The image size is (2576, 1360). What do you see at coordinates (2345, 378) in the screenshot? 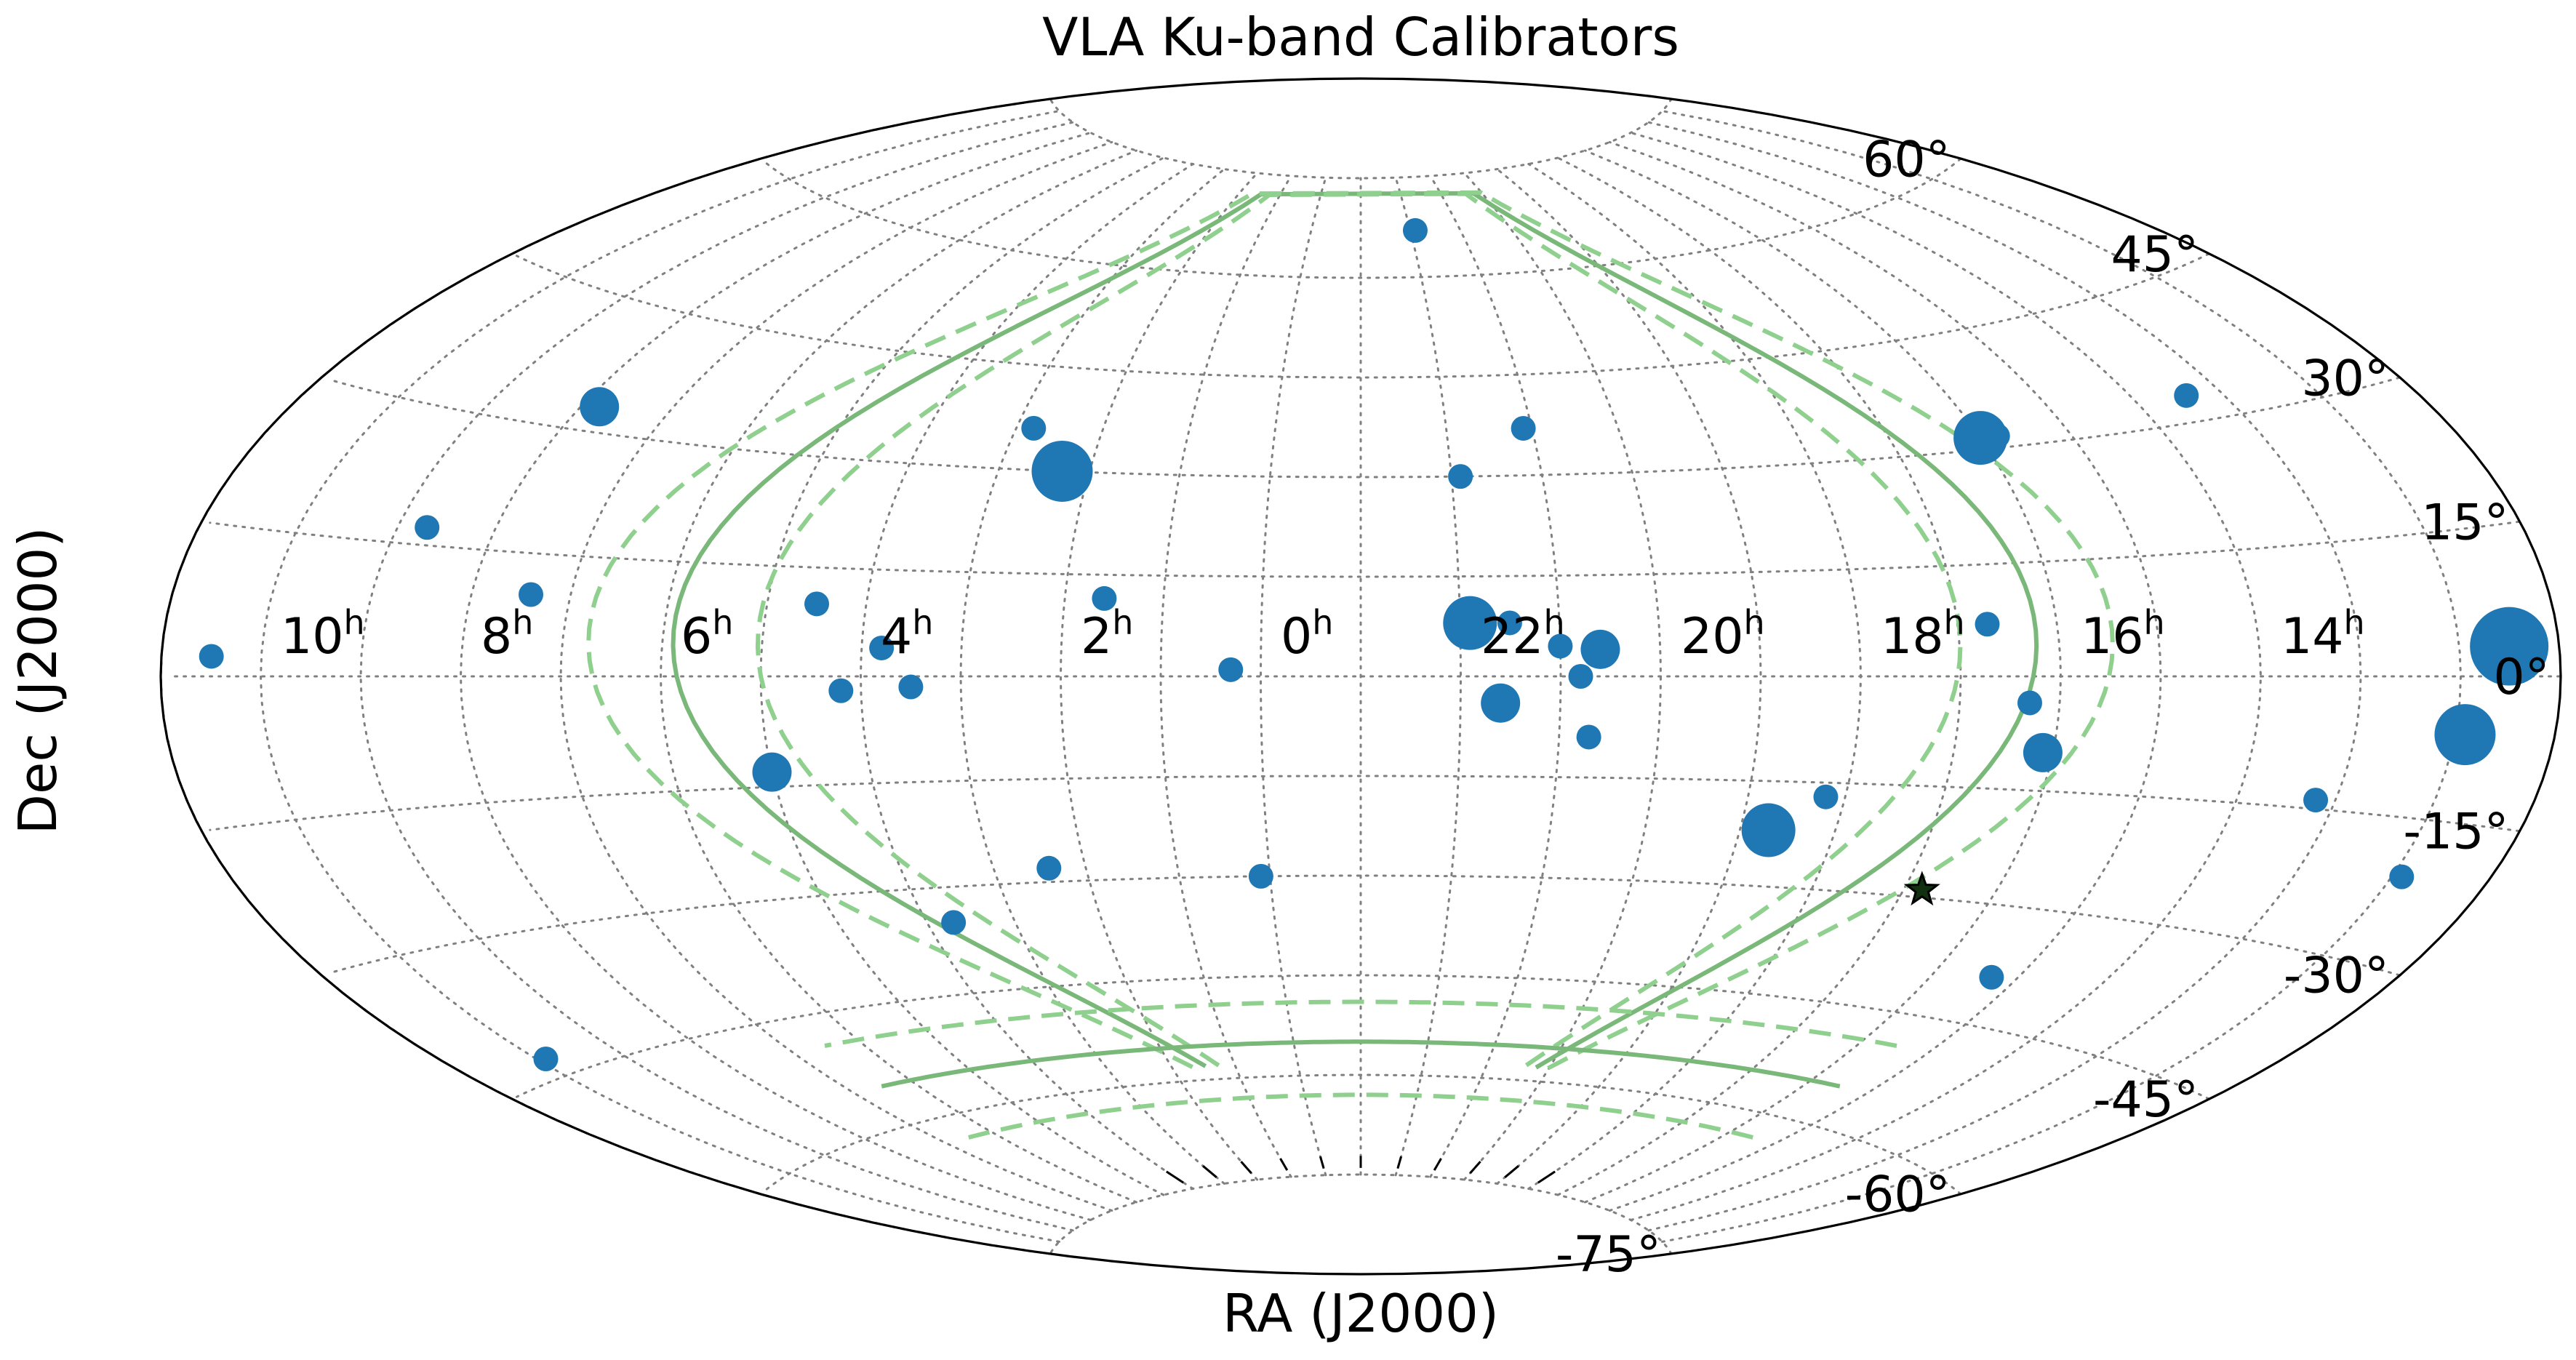
I see `dec-tick-label: 30°` at bounding box center [2345, 378].